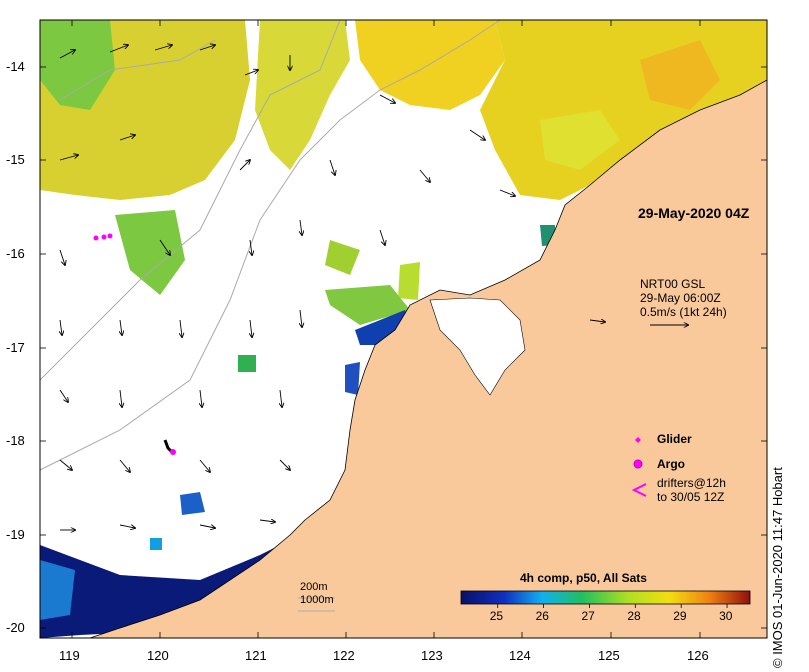 Image resolution: width=809 pixels, height=672 pixels. Describe the element at coordinates (169, 447) in the screenshot. I see `glider-track` at that location.